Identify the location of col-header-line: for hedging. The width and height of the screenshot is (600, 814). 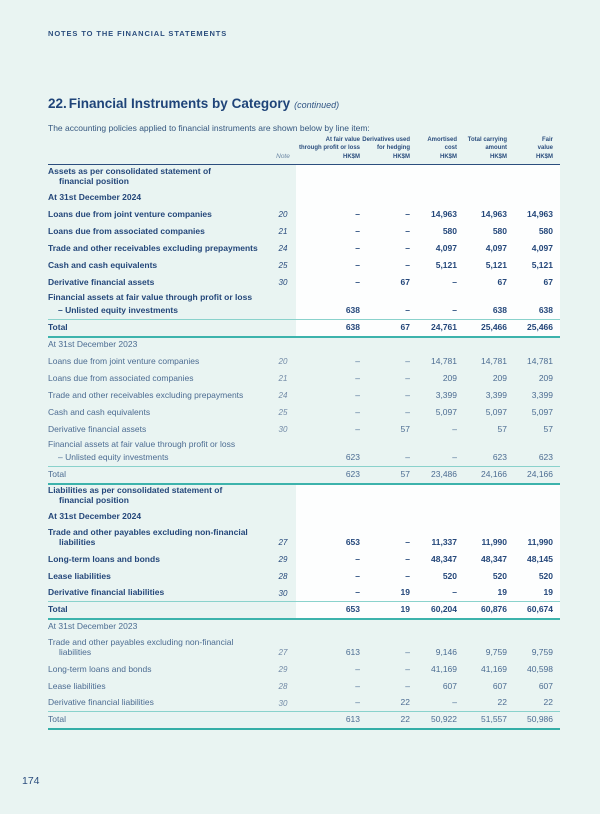
(393, 148).